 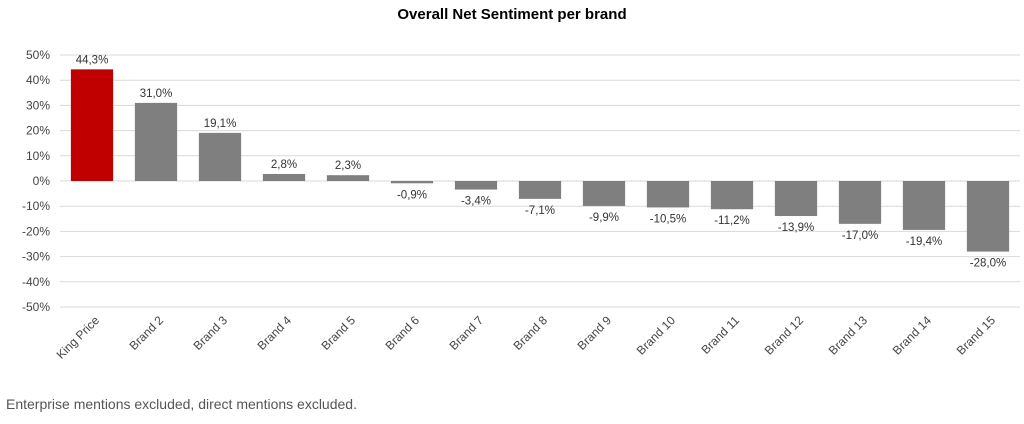 What do you see at coordinates (211, 333) in the screenshot?
I see `x-tick-label: Brand 3` at bounding box center [211, 333].